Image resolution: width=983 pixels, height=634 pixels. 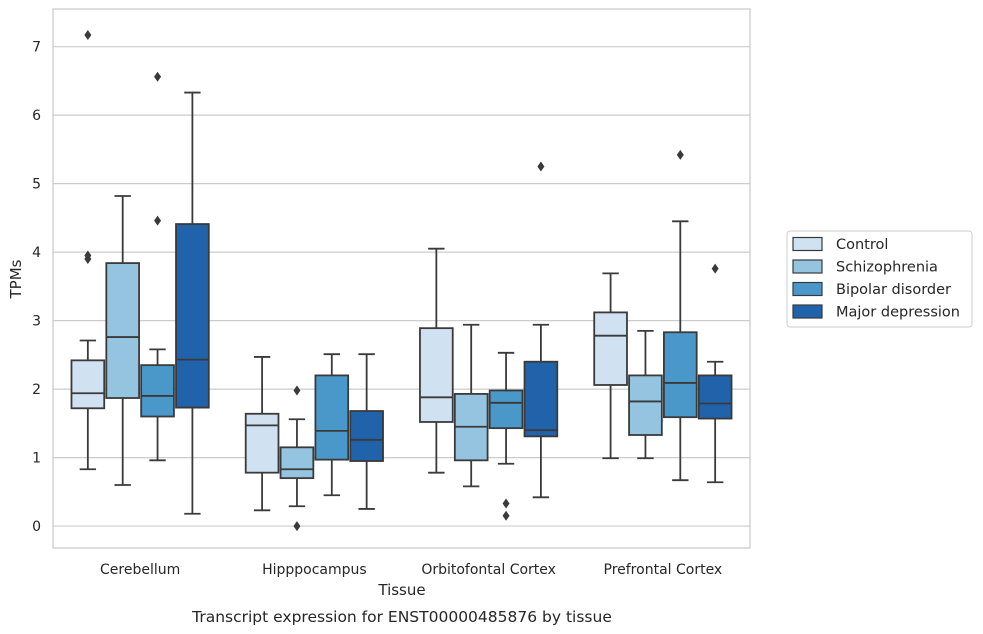 I want to click on y-tick-label: 4, so click(x=36, y=253).